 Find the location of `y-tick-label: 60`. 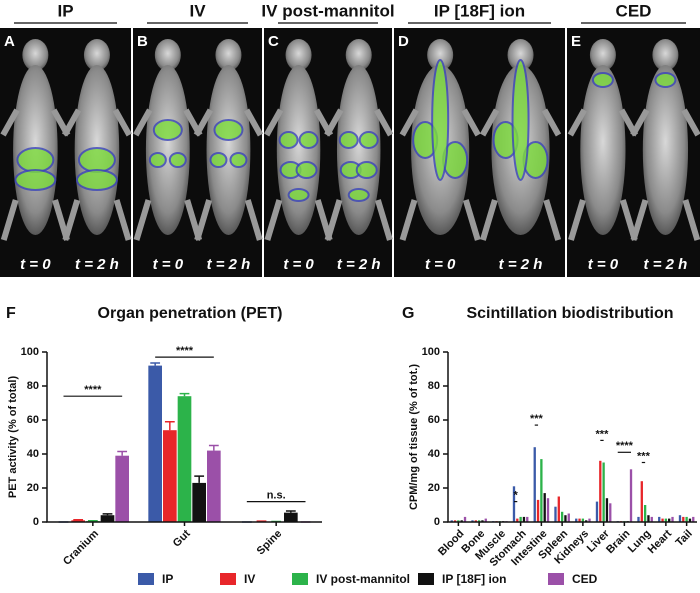

y-tick-label: 60 is located at coordinates (33, 420).